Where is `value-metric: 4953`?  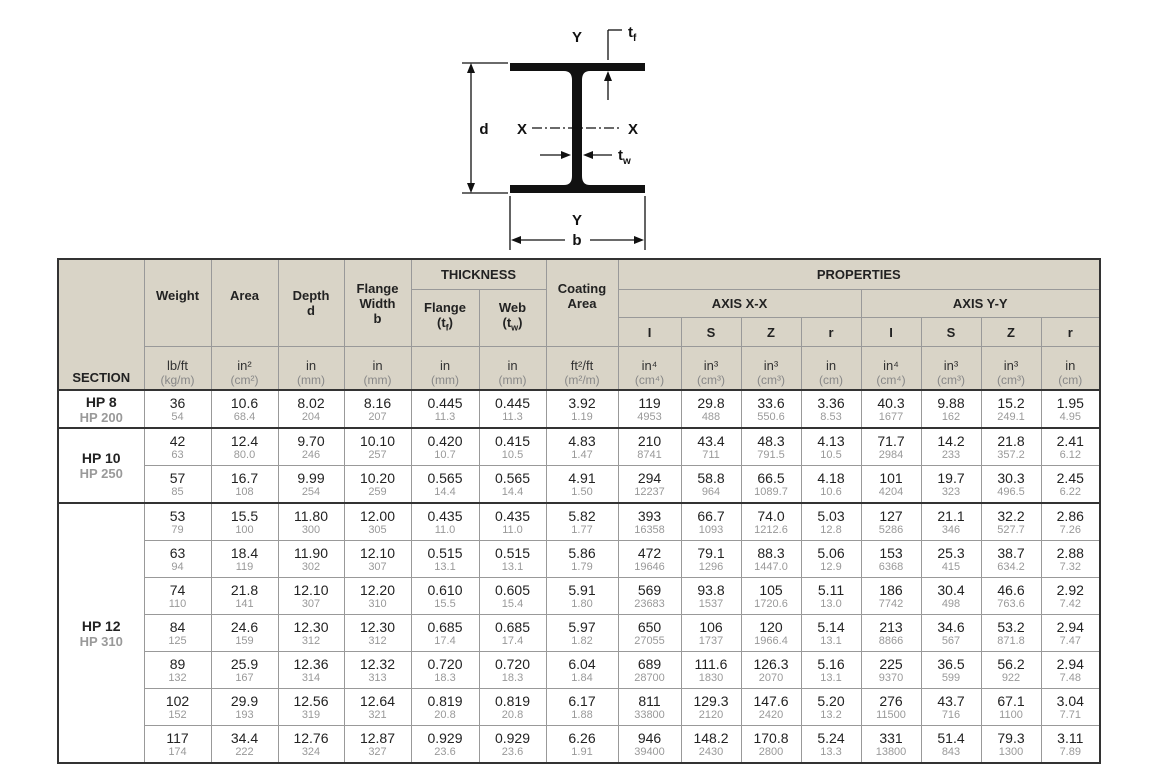 value-metric: 4953 is located at coordinates (649, 417).